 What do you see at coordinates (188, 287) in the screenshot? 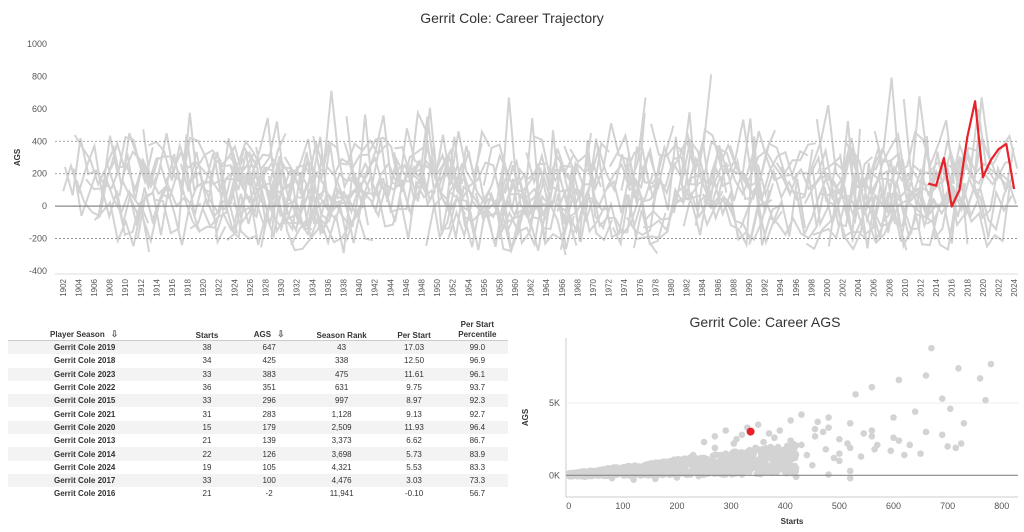
I see `x-tick-label: 1918` at bounding box center [188, 287].